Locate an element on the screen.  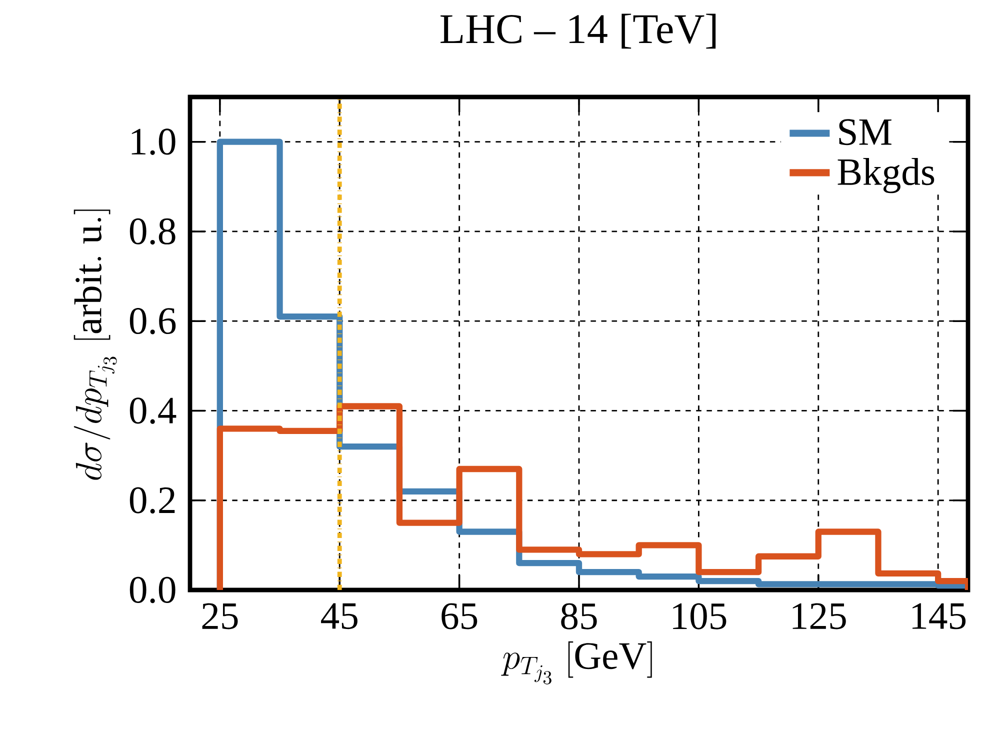
x-axis-title: $p_{T_{j_3}}\ \mathrm{[GeV]}$ is located at coordinates (576, 662).